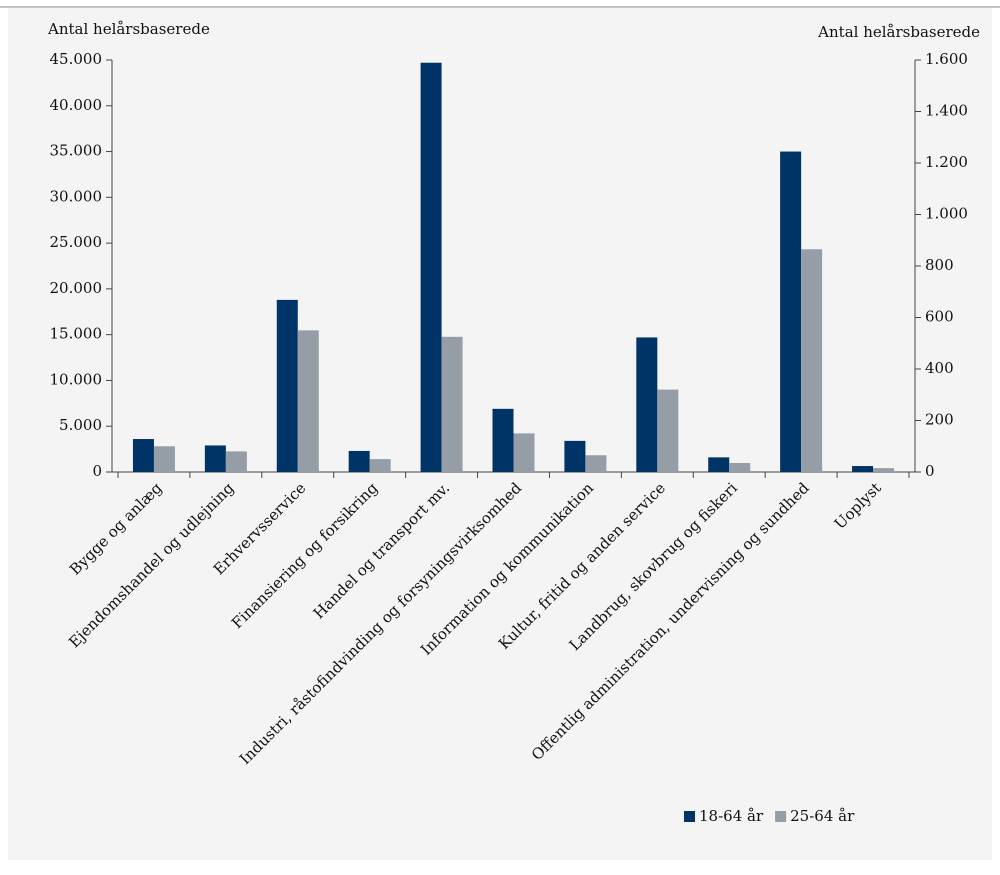 This screenshot has width=1000, height=875. I want to click on y2-tick-label: 400, so click(939, 368).